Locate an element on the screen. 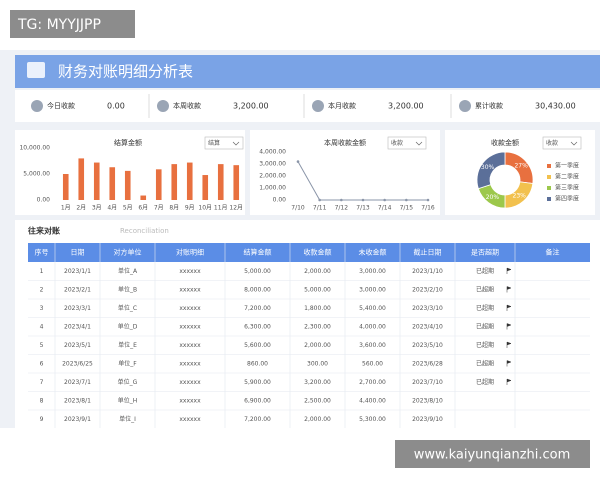 The height and width of the screenshot is (480, 600). table-cell: 8,000.00 is located at coordinates (257, 289).